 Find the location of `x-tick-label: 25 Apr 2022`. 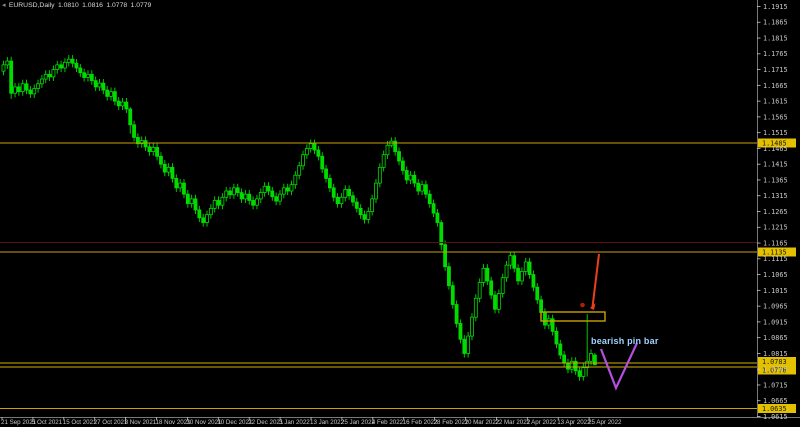

x-tick-label: 25 Apr 2022 is located at coordinates (605, 422).